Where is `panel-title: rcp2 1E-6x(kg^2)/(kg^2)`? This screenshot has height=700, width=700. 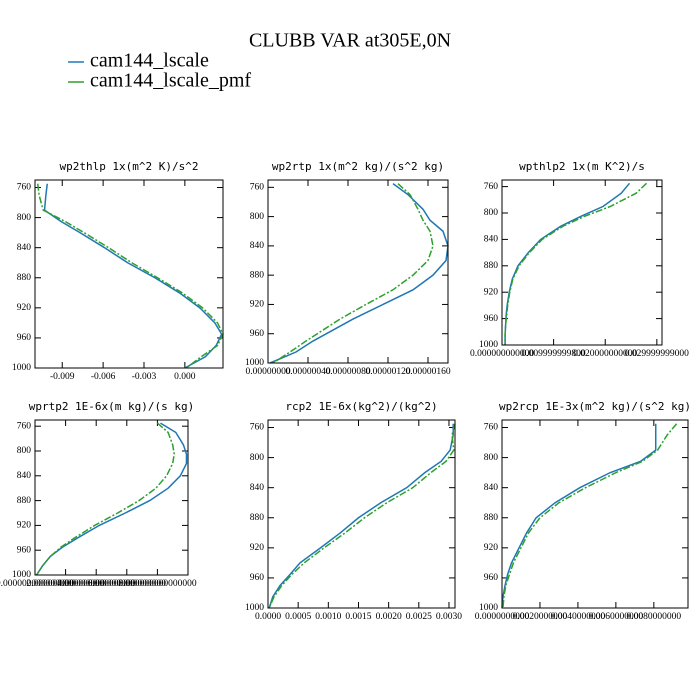
panel-title: rcp2 1E-6x(kg^2)/(kg^2) is located at coordinates (361, 406).